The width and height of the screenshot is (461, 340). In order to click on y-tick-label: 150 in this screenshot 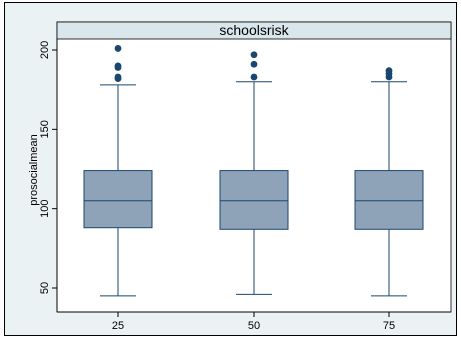, I will do `click(45, 129)`.